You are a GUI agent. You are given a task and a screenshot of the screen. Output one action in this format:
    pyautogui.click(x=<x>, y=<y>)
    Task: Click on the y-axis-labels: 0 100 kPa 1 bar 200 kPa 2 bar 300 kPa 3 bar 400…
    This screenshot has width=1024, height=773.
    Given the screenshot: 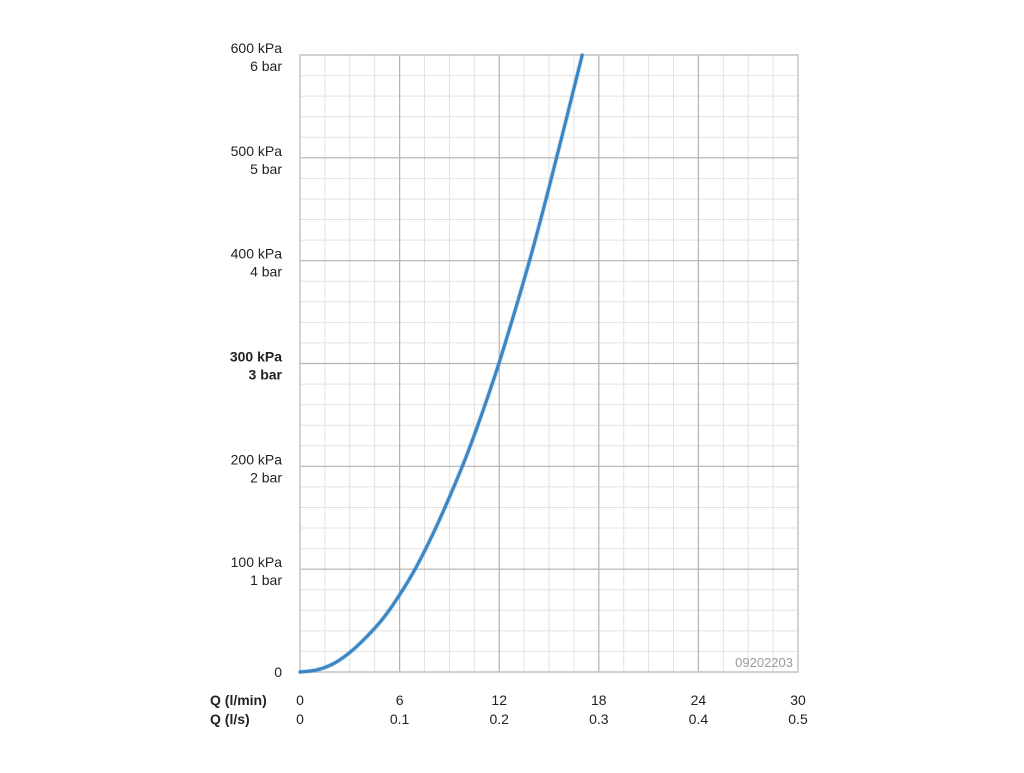 What is the action you would take?
    pyautogui.click(x=256, y=360)
    